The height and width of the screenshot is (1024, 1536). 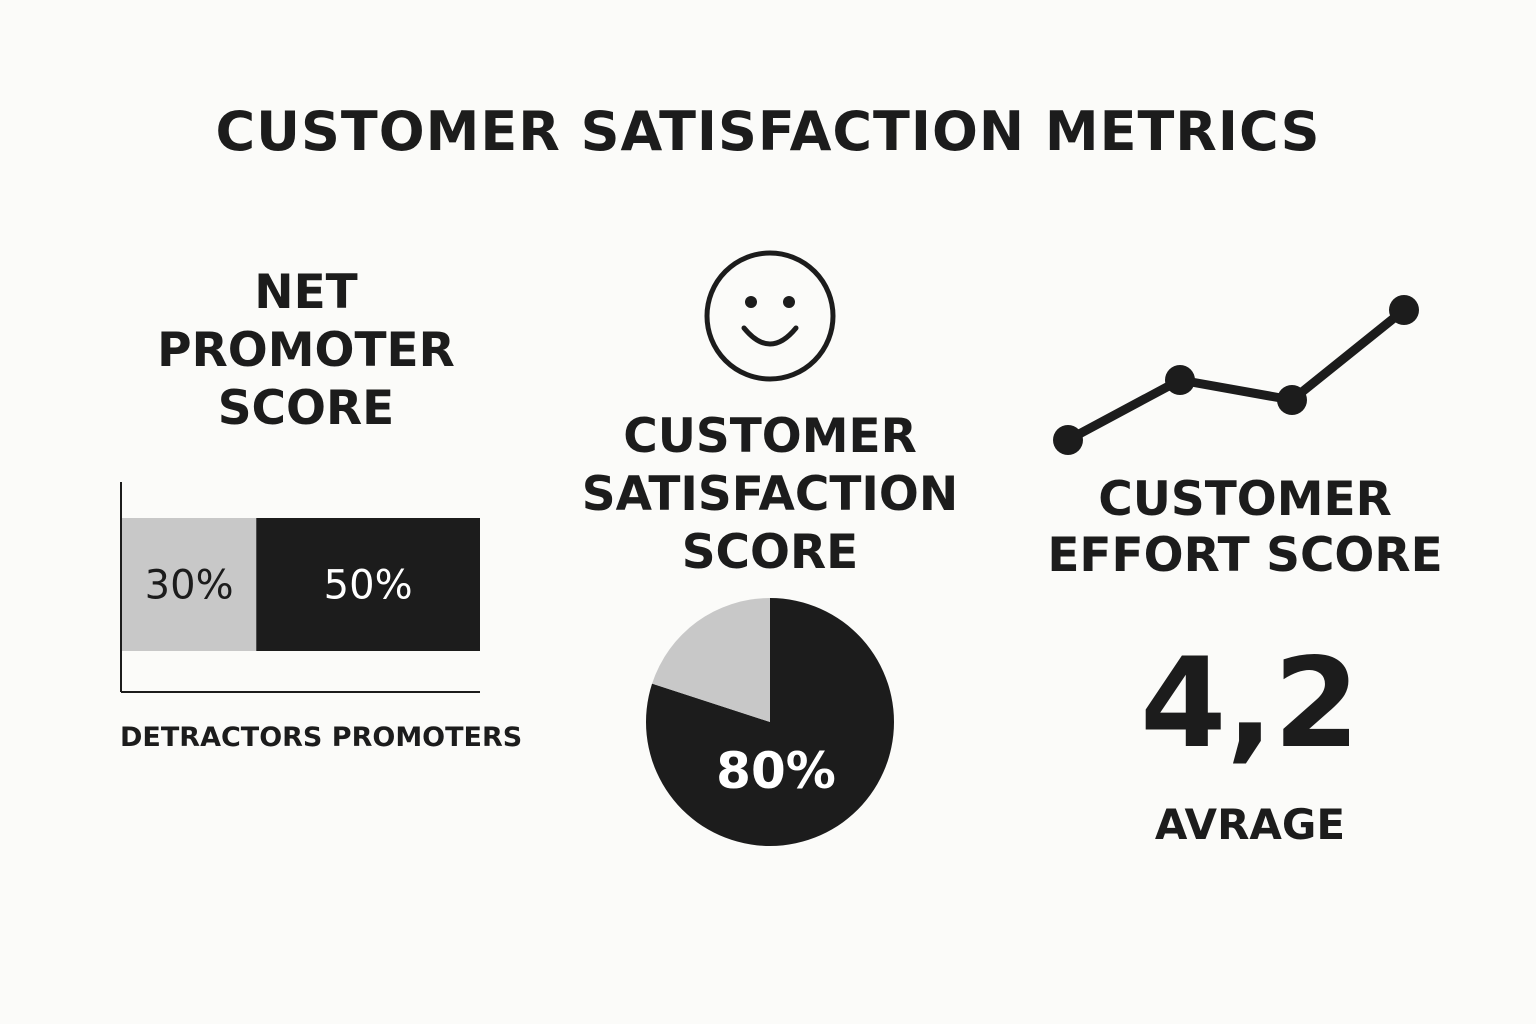 I want to click on ces-value: 4,2, so click(x=1250, y=704).